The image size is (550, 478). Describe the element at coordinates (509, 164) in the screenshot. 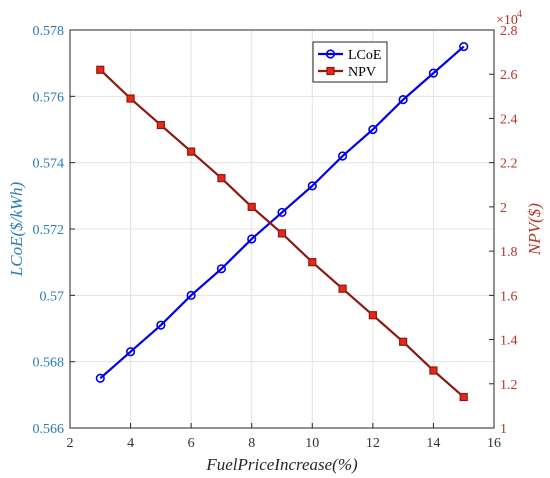

I see `y-right-tick-label: 2.2` at that location.